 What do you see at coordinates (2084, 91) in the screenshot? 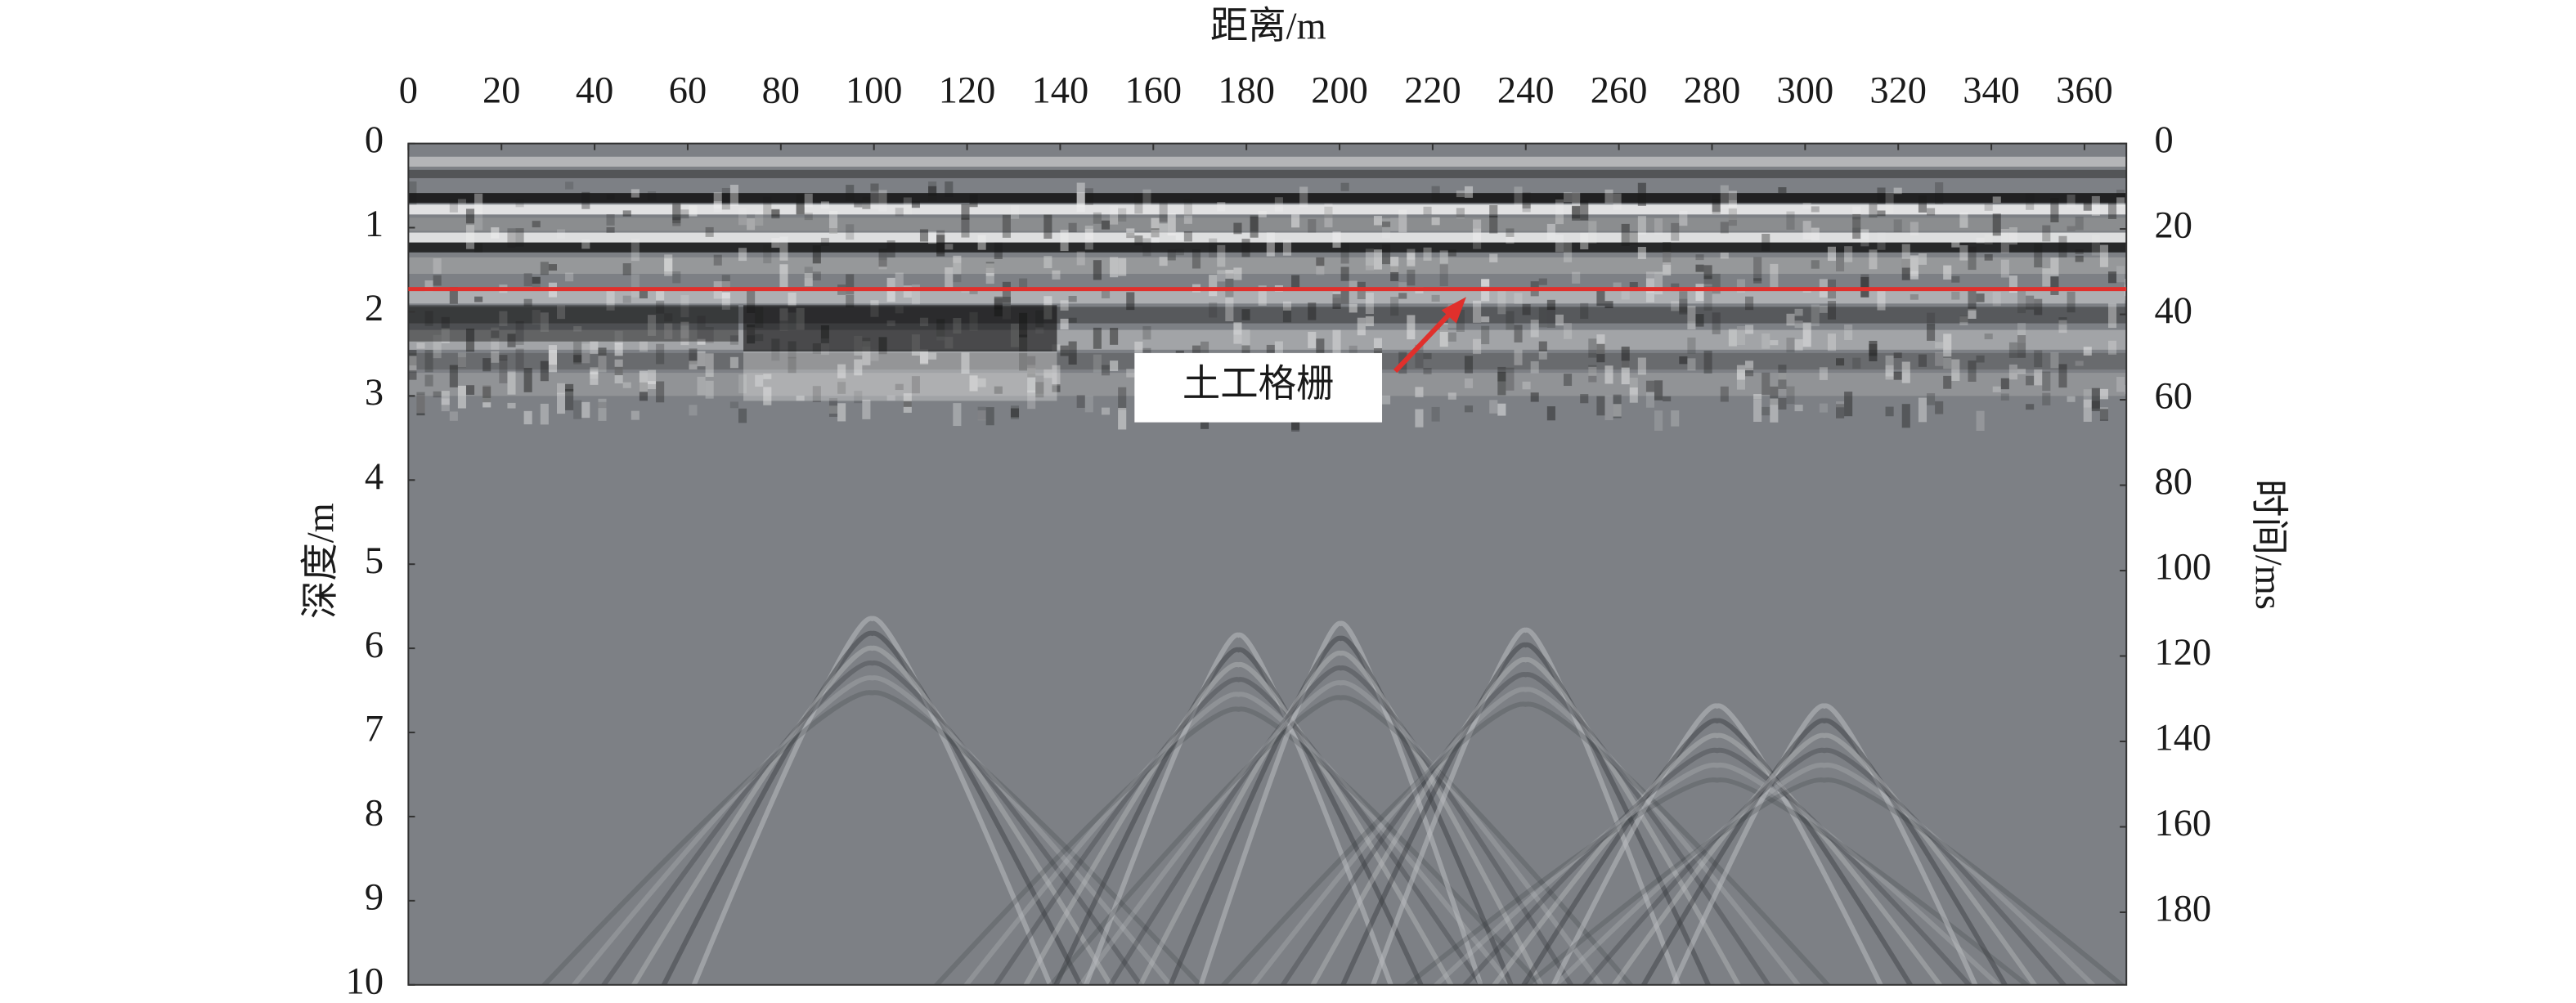
I see `x-tick-label: 360` at bounding box center [2084, 91].